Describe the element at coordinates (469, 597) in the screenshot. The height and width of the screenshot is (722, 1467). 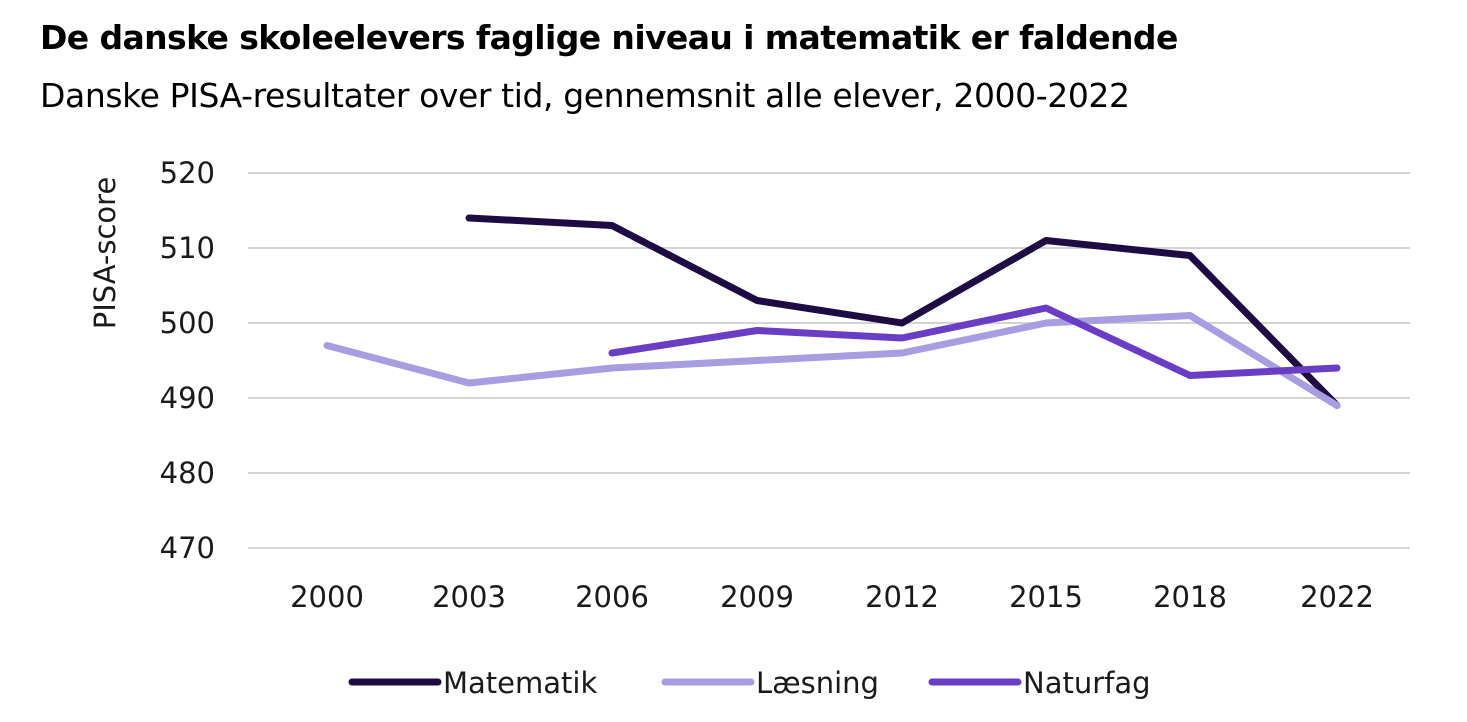
I see `x-tick-label: 2003` at that location.